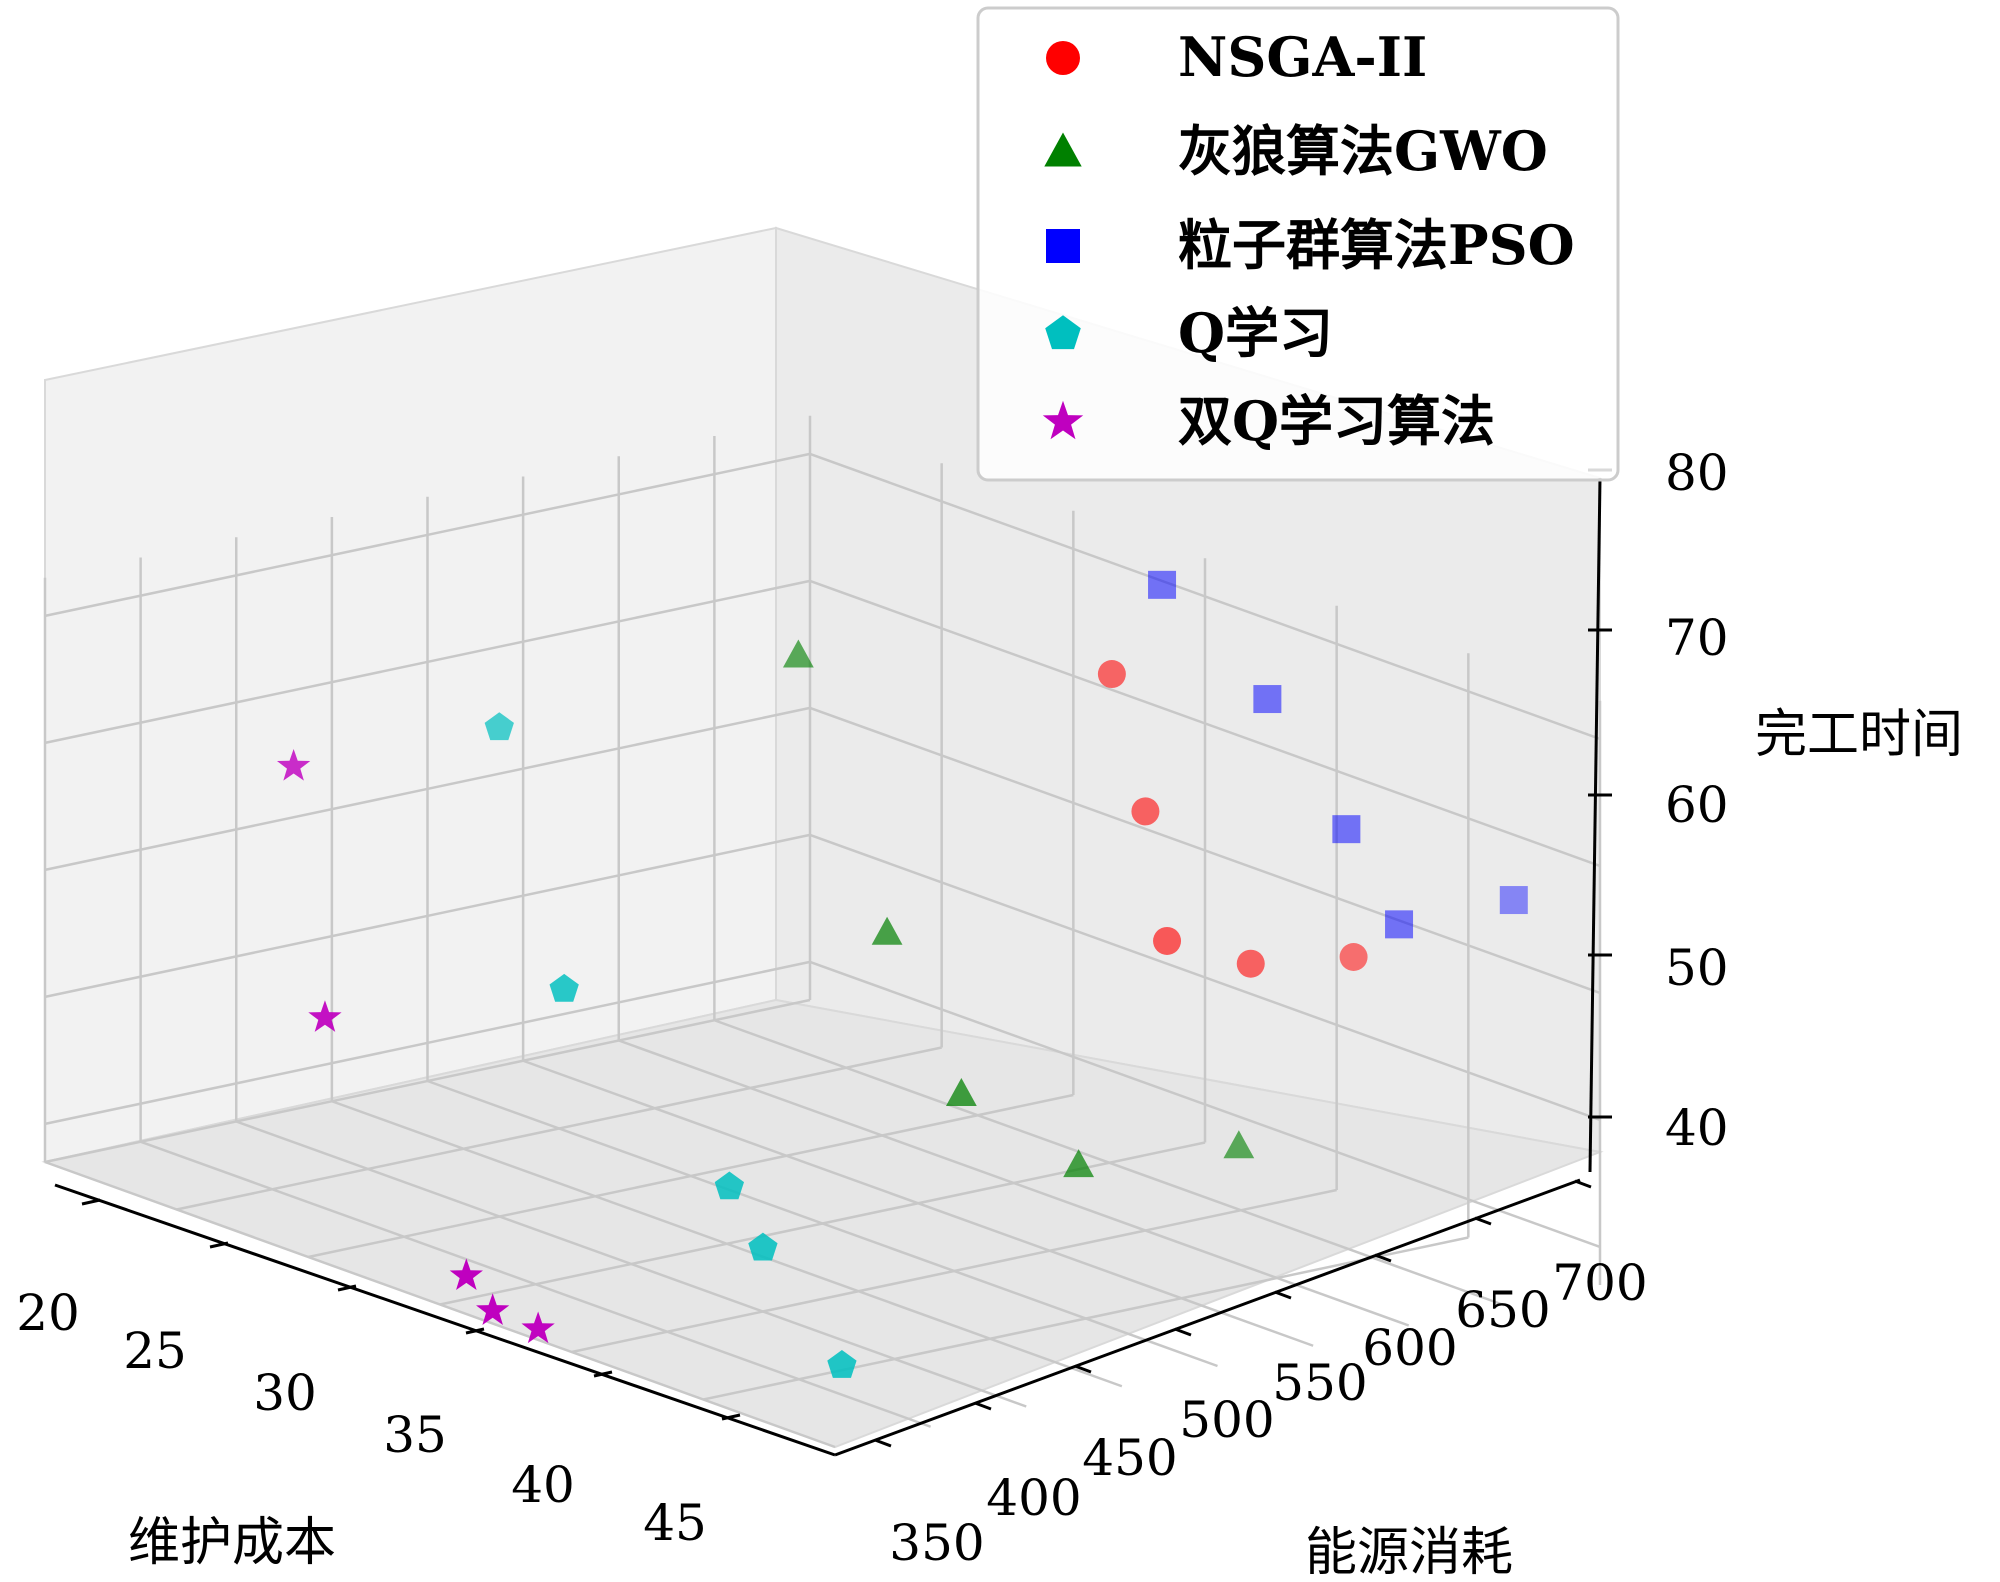 The image size is (2000, 1582). Describe the element at coordinates (1363, 151) in the screenshot. I see `legend-label: 灰狼算法GWO` at that location.